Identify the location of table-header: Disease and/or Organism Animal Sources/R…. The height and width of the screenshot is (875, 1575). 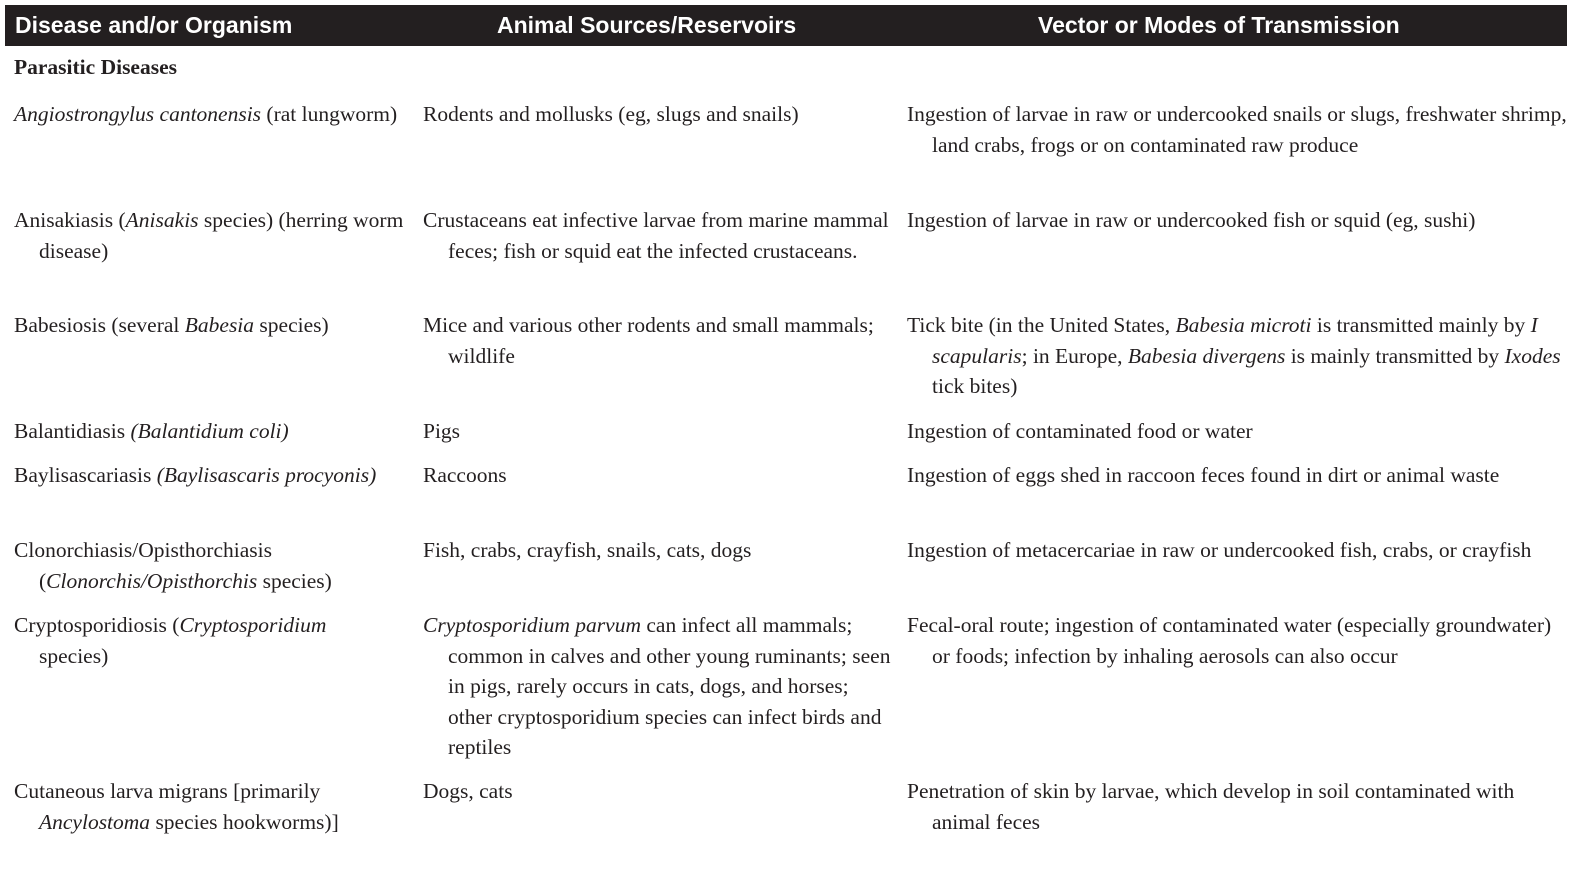
(786, 25).